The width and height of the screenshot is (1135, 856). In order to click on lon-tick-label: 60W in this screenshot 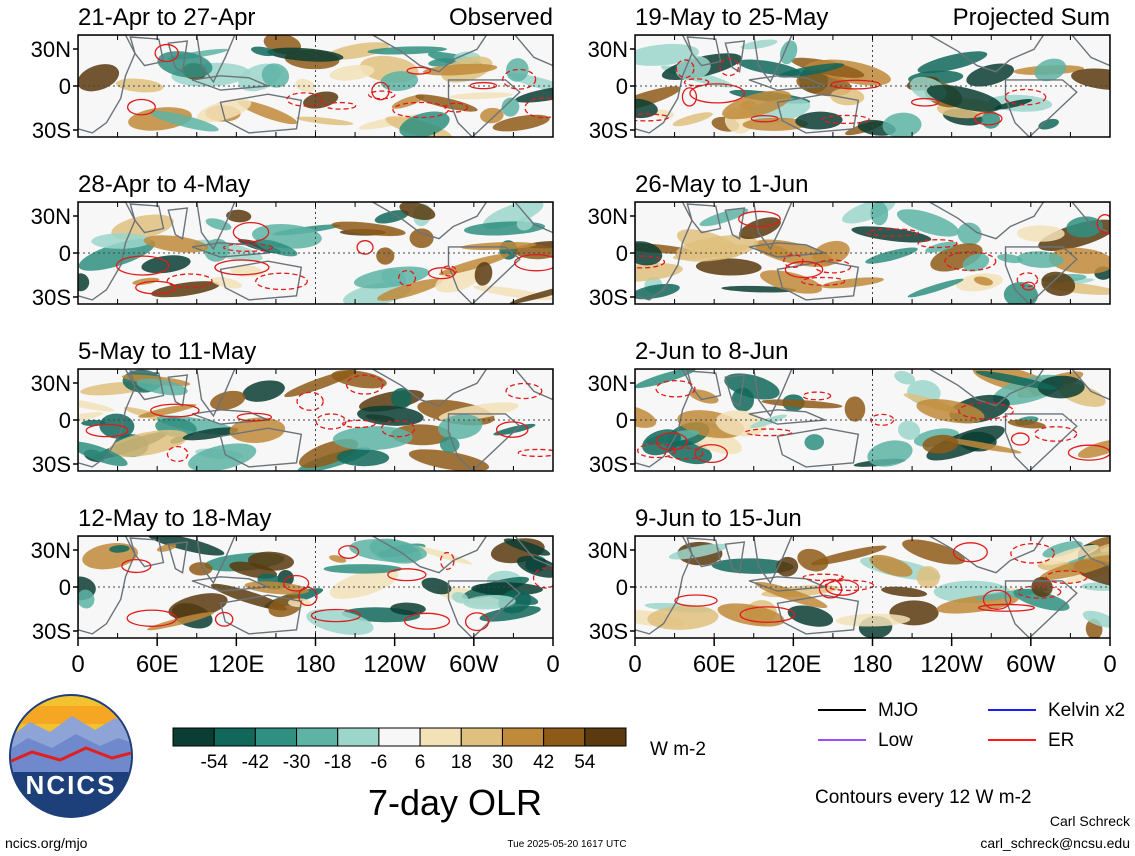, I will do `click(474, 664)`.